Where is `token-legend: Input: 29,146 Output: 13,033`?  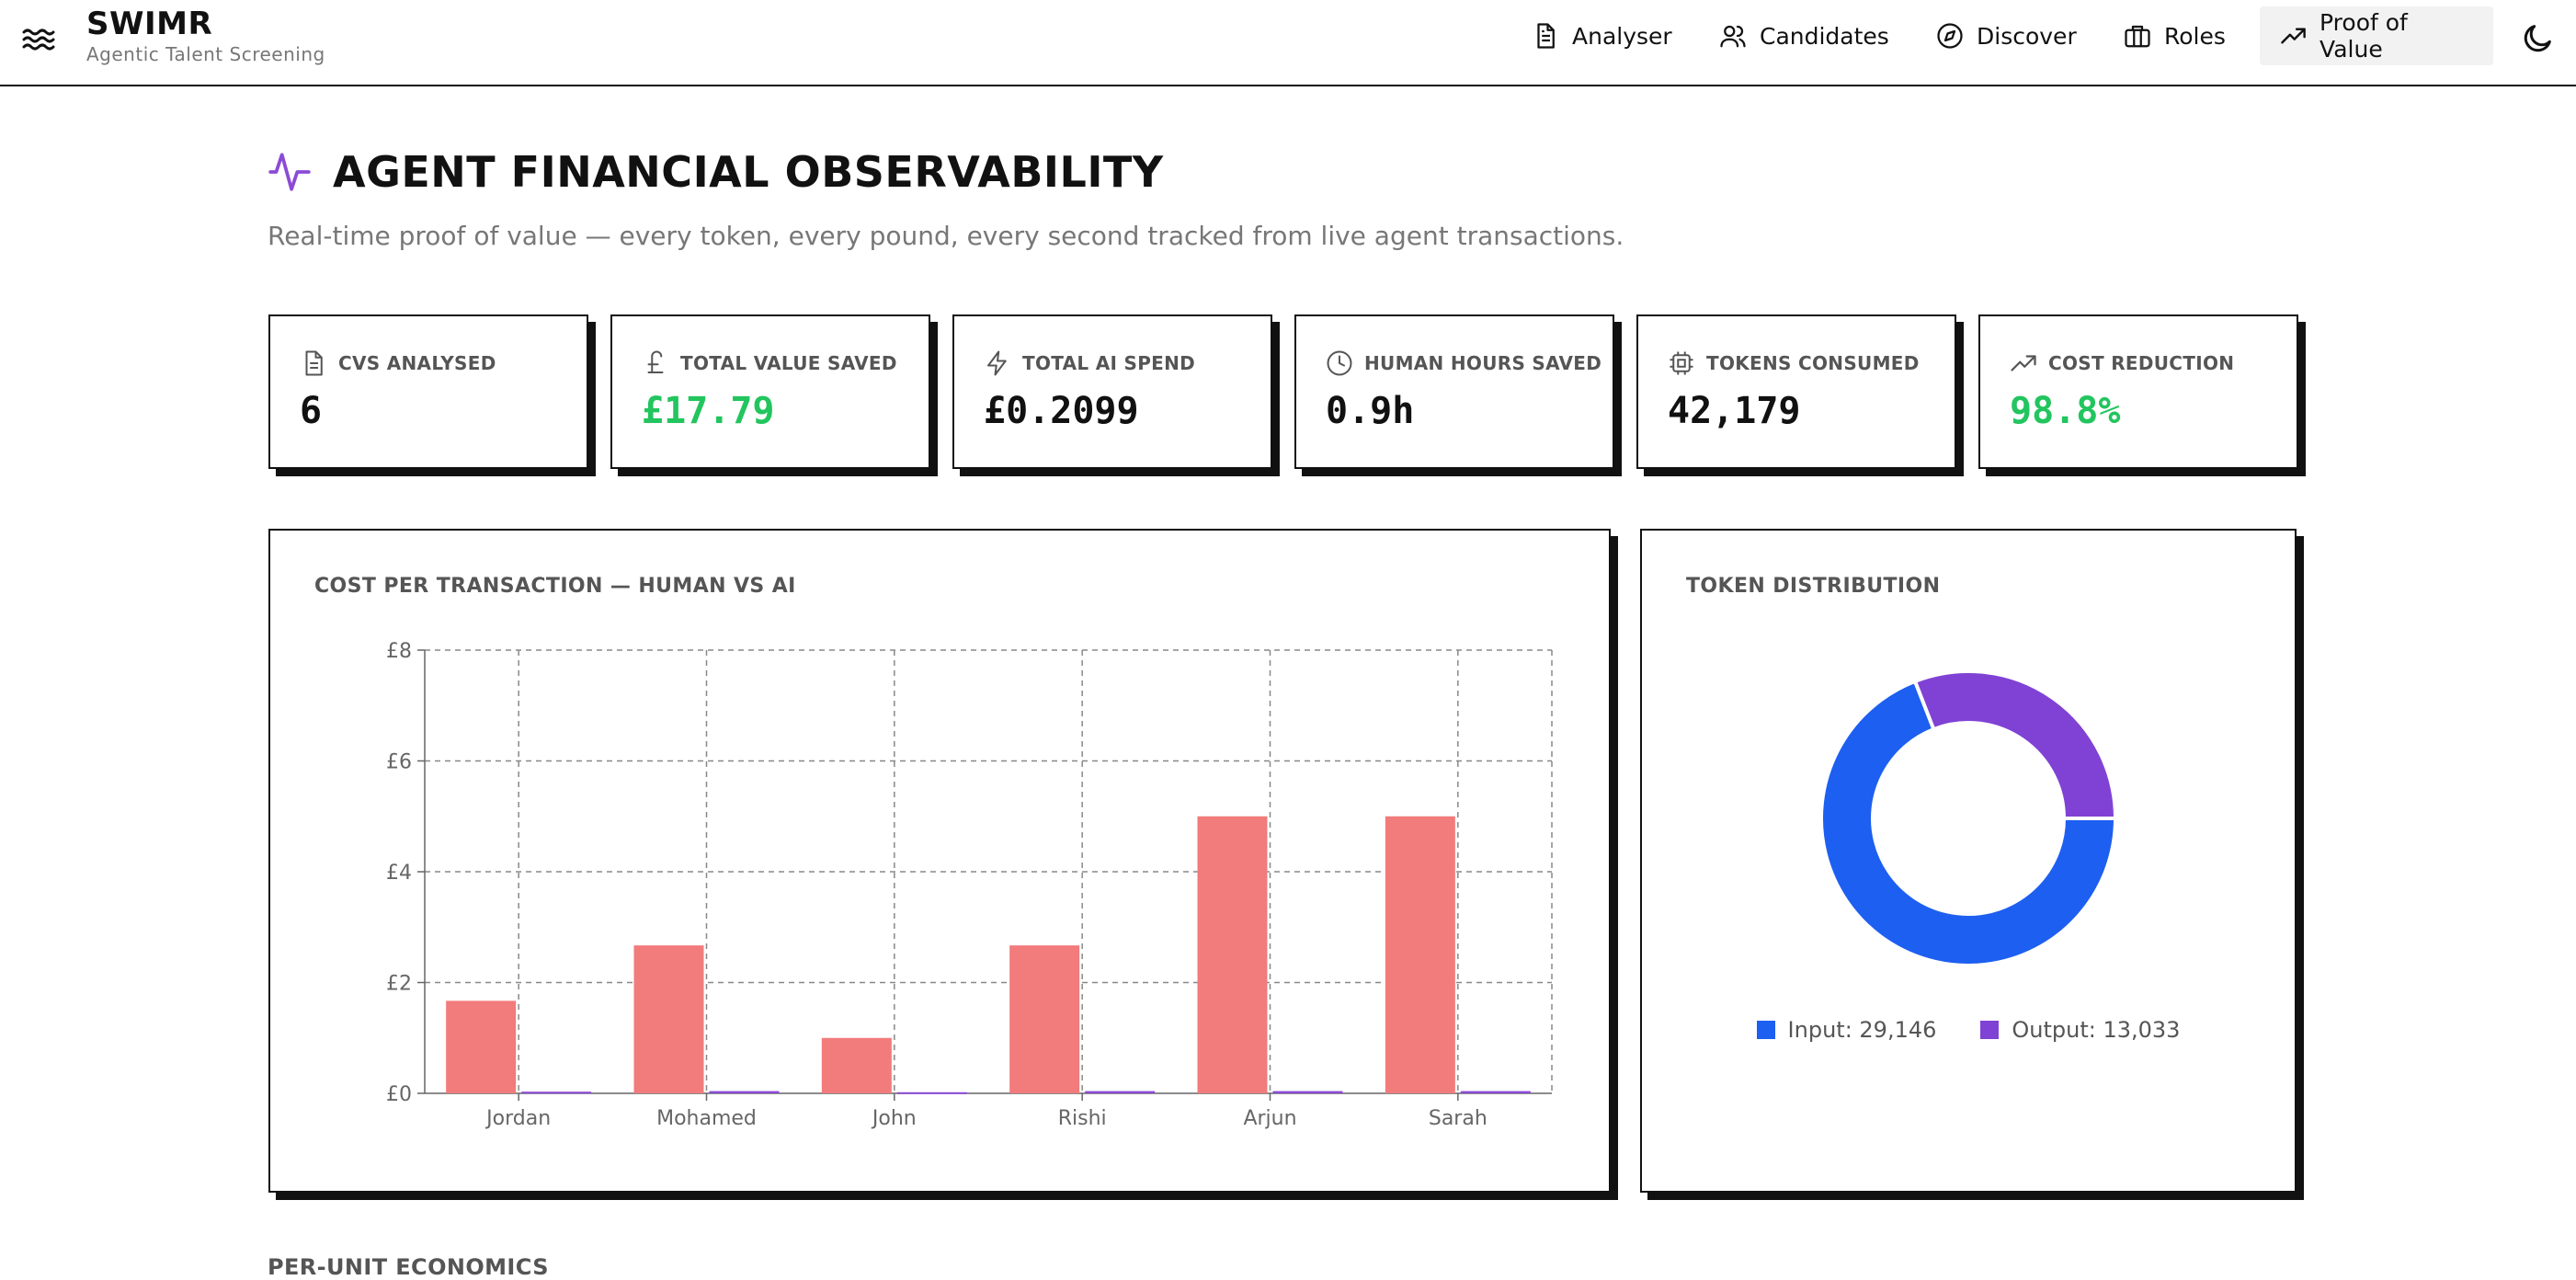
token-legend: Input: 29,146 Output: 13,033 is located at coordinates (1968, 1030).